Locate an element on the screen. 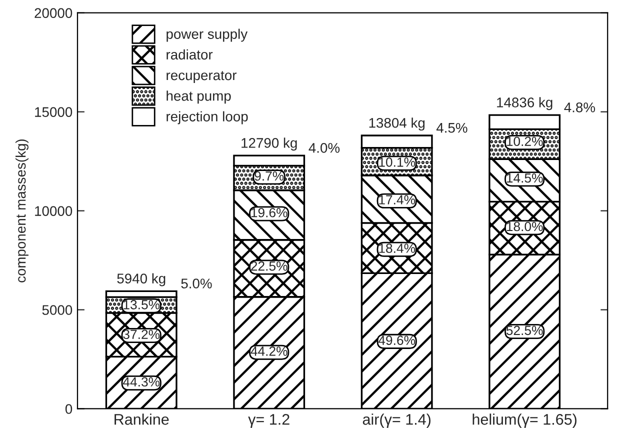  annotation: 44.2% is located at coordinates (269, 351).